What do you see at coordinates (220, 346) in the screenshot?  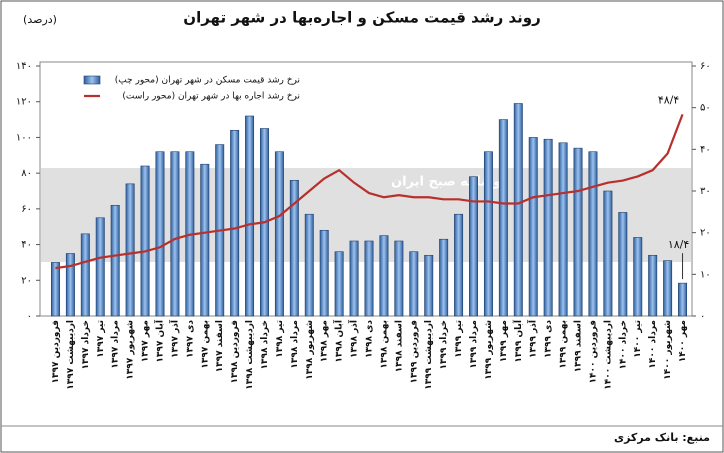 I see `x-tick-label: اسفند ۱۳۹۷` at bounding box center [220, 346].